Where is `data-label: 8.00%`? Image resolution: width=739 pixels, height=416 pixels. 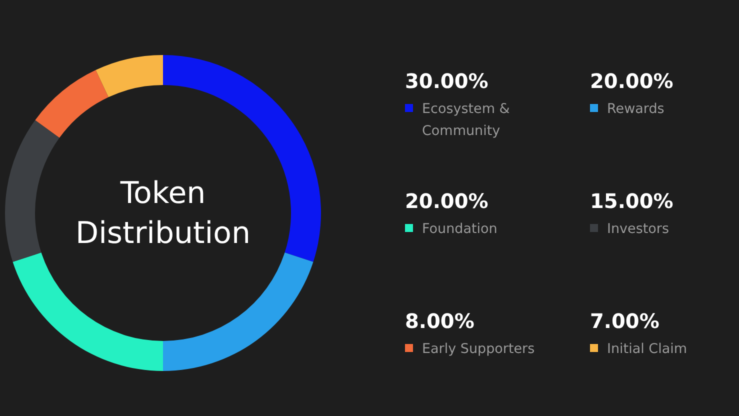
data-label: 8.00% is located at coordinates (439, 321).